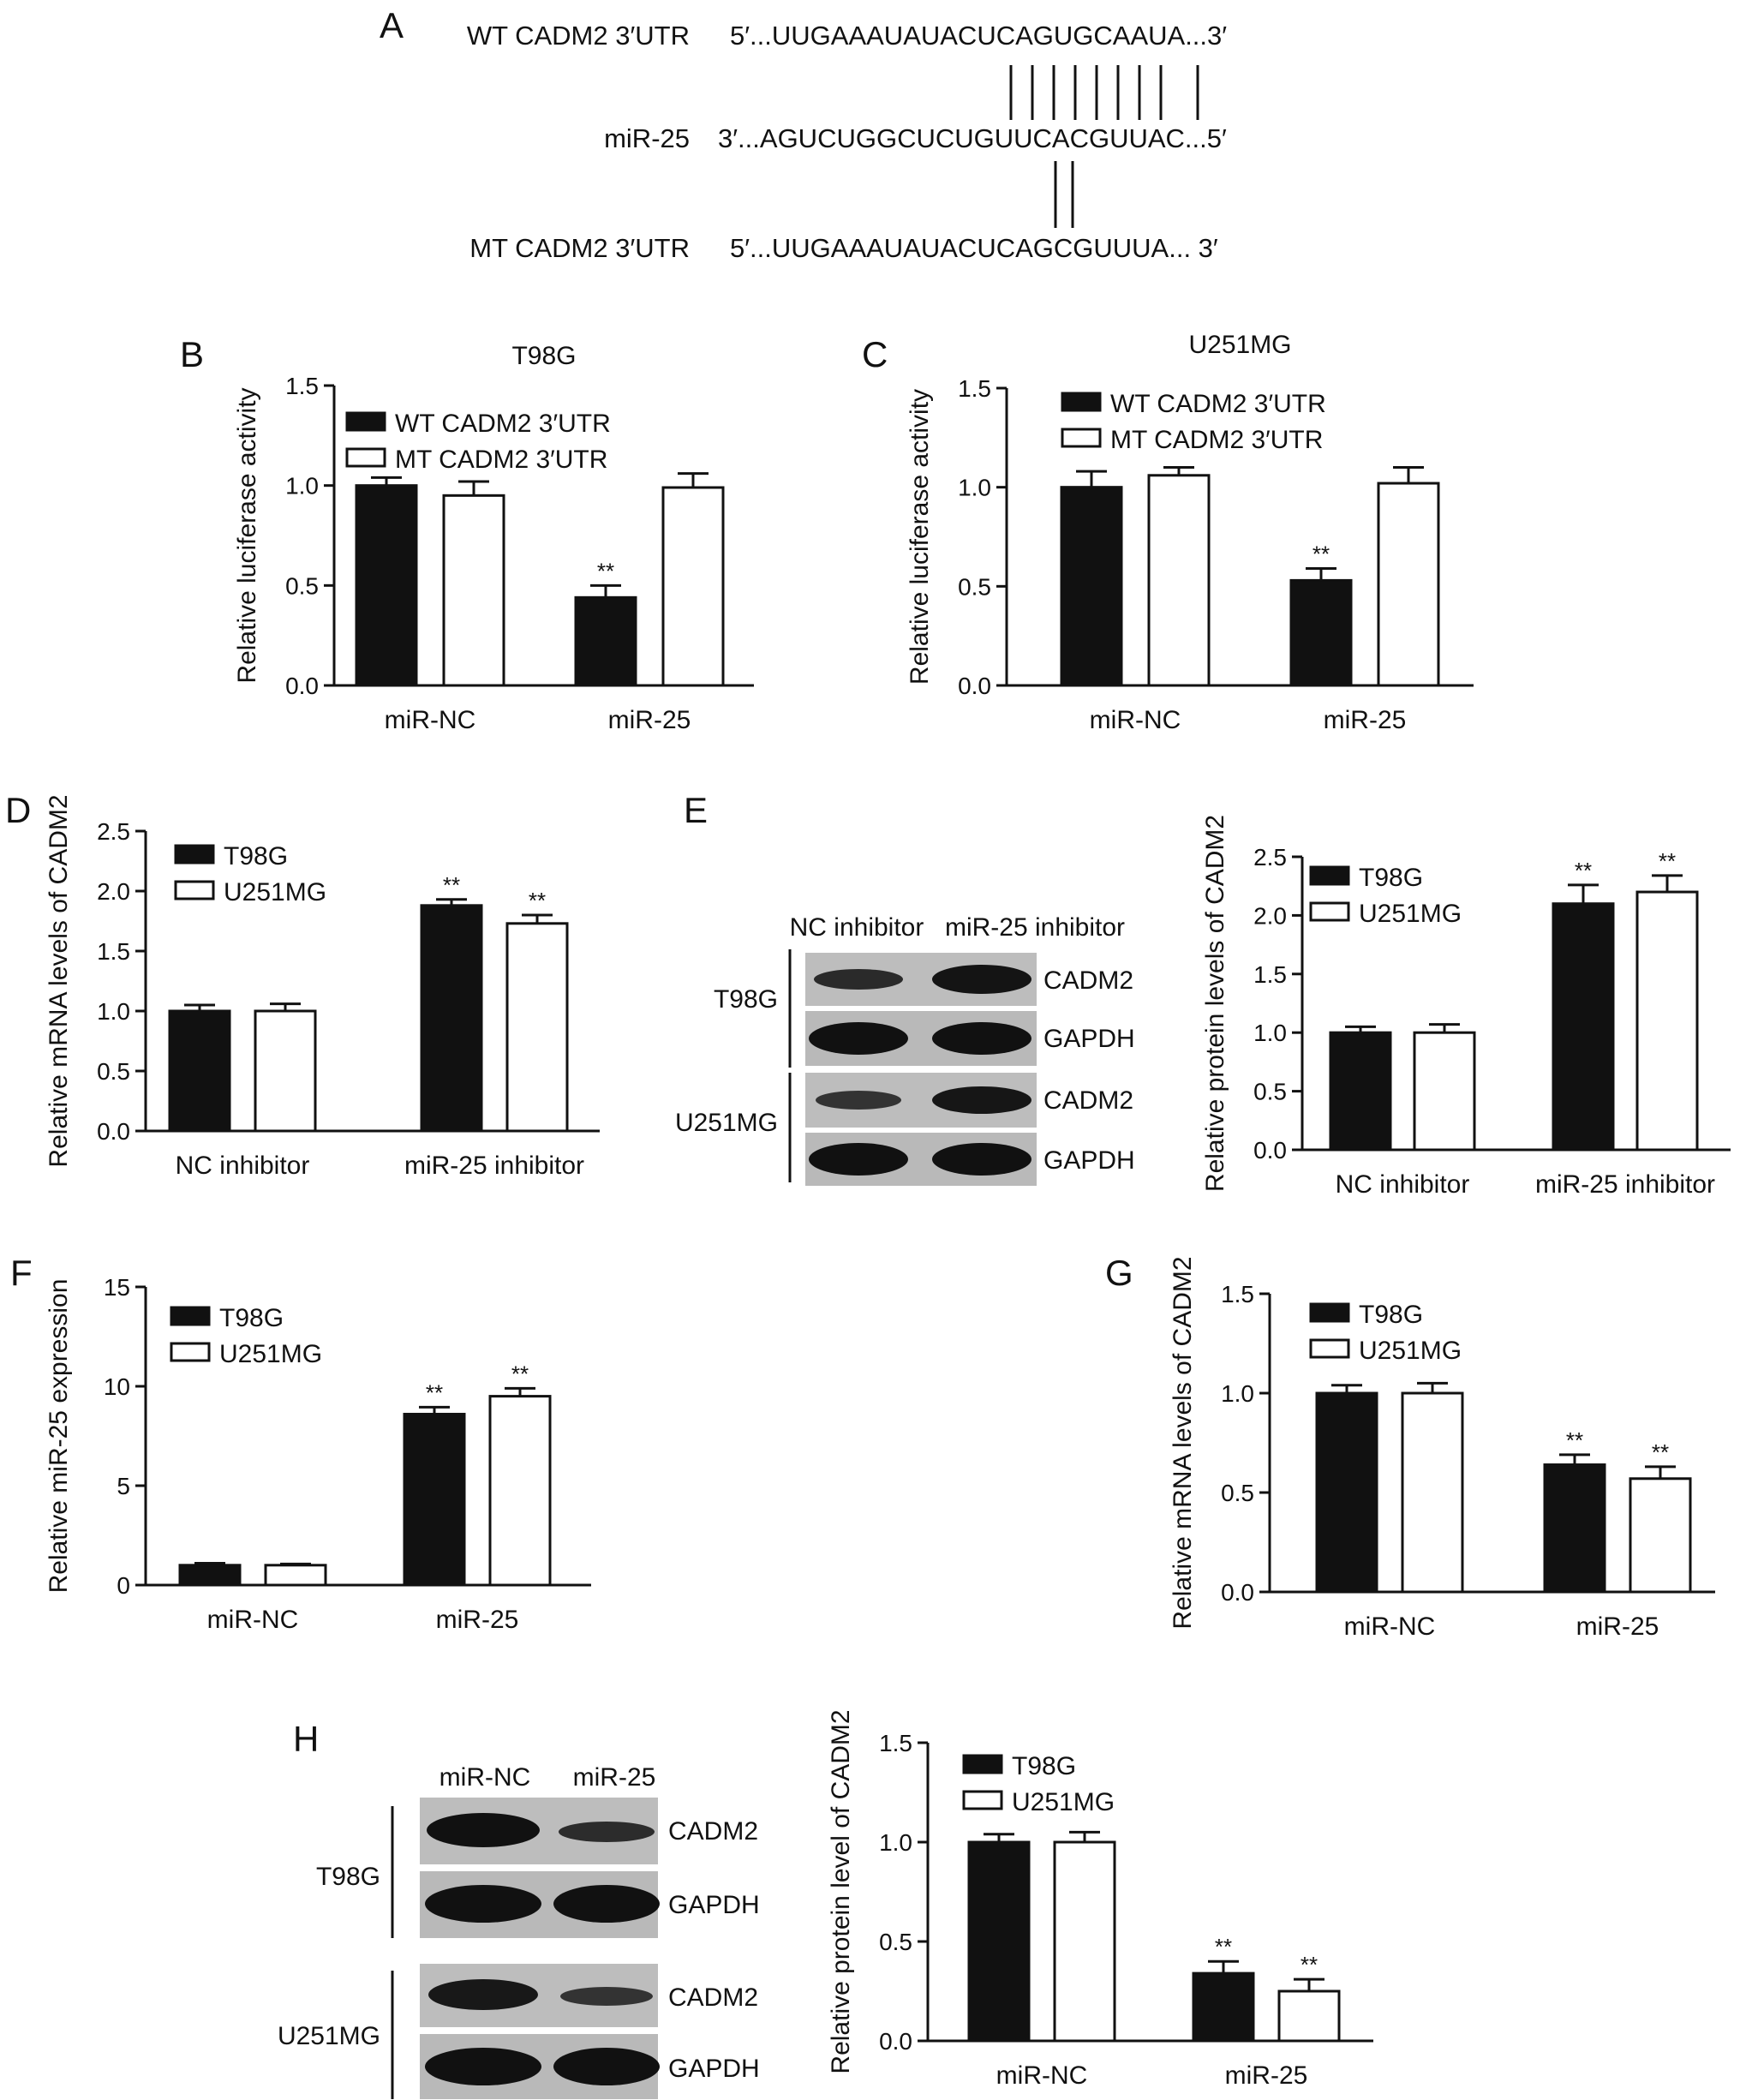 The image size is (1740, 2100). I want to click on chart-h-y-tick-label: 1.0, so click(895, 1842).